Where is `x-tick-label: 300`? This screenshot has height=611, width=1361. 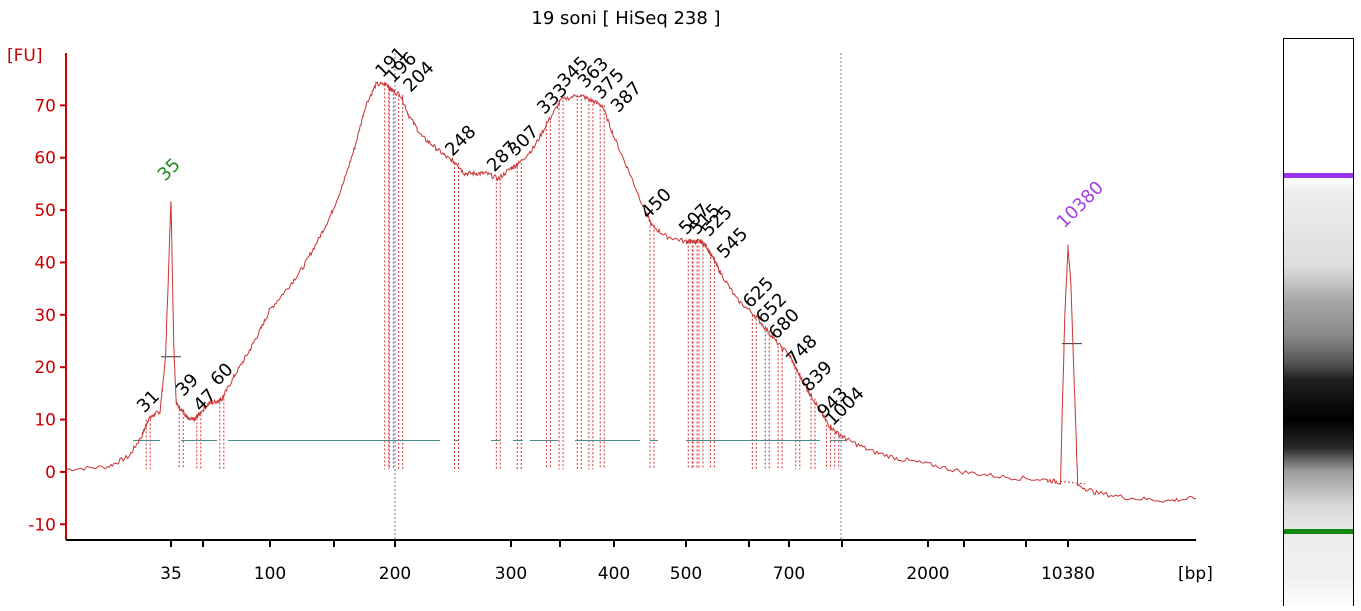
x-tick-label: 300 is located at coordinates (511, 574).